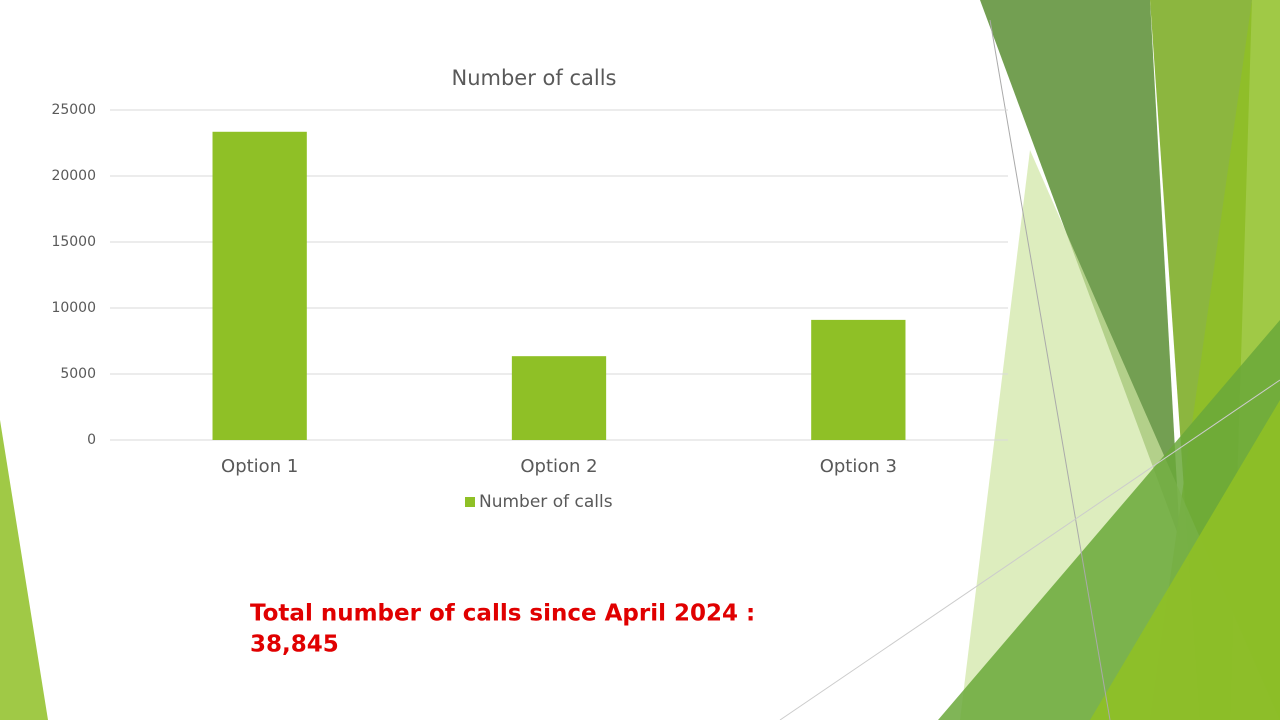  What do you see at coordinates (73, 176) in the screenshot?
I see `y-tick-label: 20000` at bounding box center [73, 176].